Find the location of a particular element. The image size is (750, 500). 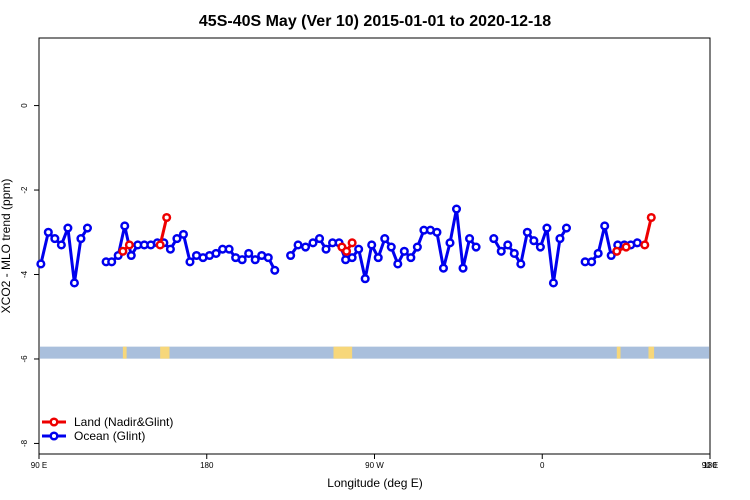

x-axis-label: Longitude (deg E) is located at coordinates (374, 483).